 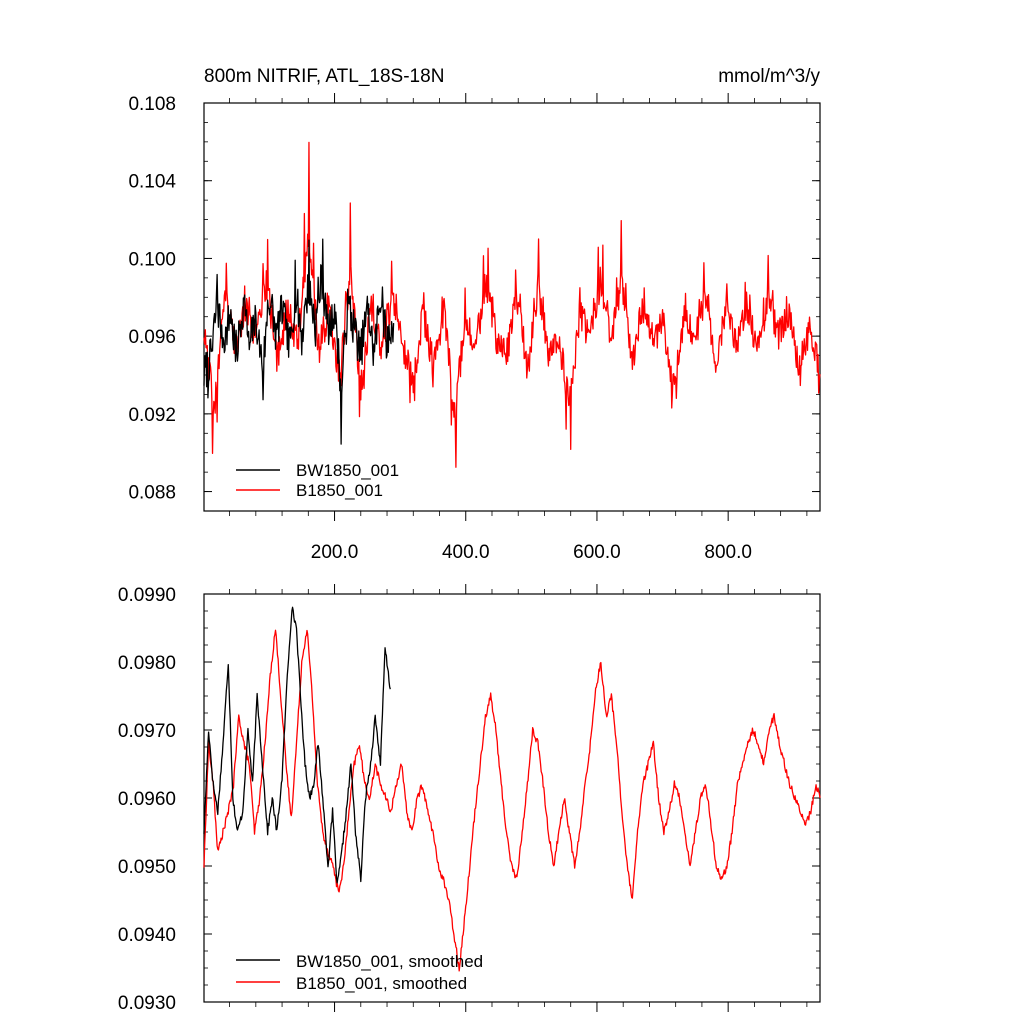 What do you see at coordinates (147, 799) in the screenshot?
I see `bottom-ytick-label: 0.0960` at bounding box center [147, 799].